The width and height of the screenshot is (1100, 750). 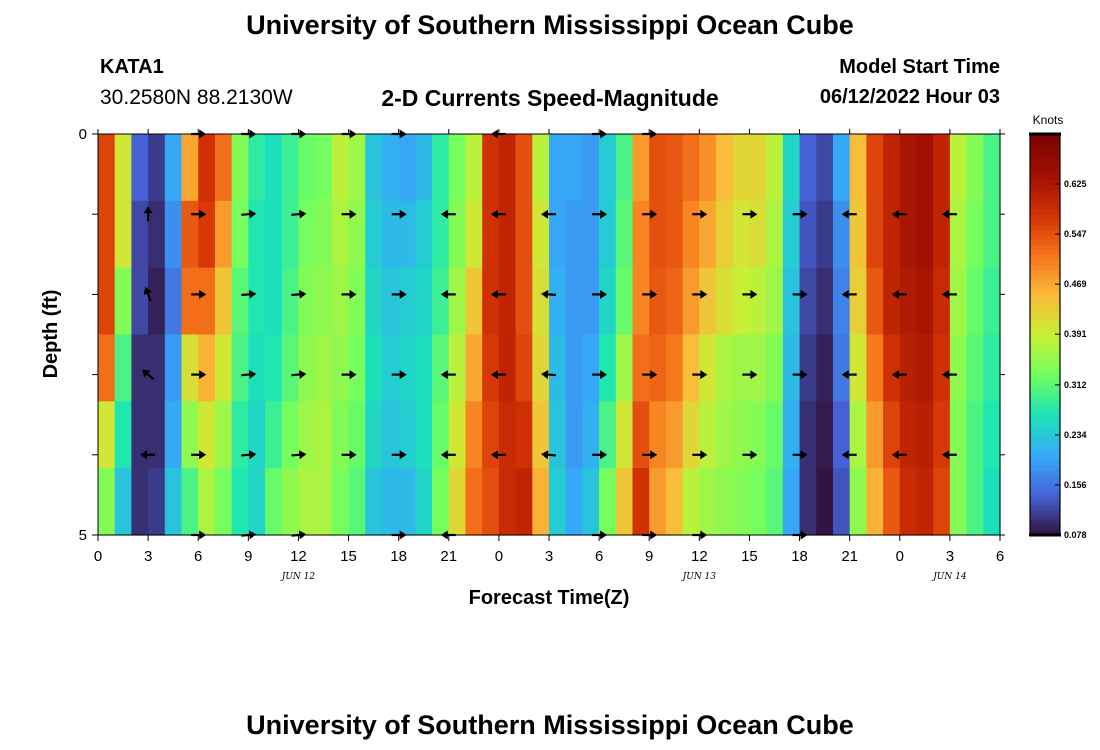 What do you see at coordinates (83, 535) in the screenshot?
I see `y-tick-label: 5` at bounding box center [83, 535].